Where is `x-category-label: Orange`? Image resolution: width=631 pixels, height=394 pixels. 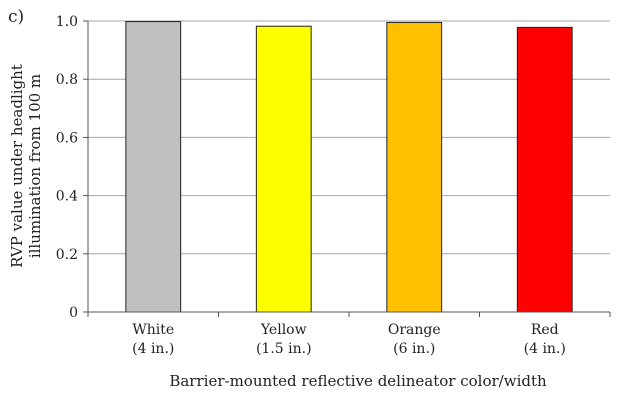 x-category-label: Orange is located at coordinates (414, 330).